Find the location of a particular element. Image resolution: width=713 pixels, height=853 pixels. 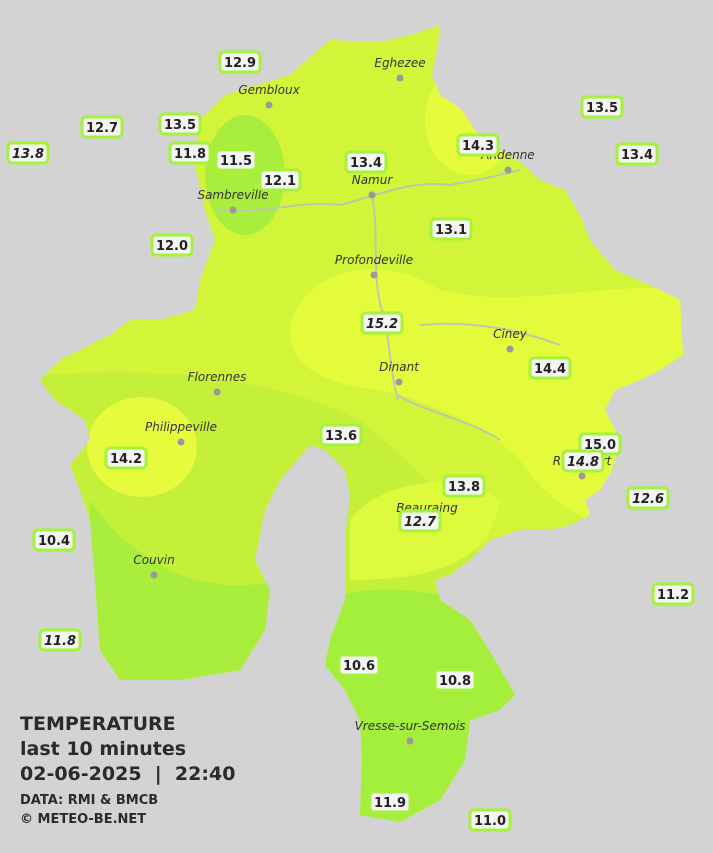

credit: © METEO-BE.NET is located at coordinates (83, 819).